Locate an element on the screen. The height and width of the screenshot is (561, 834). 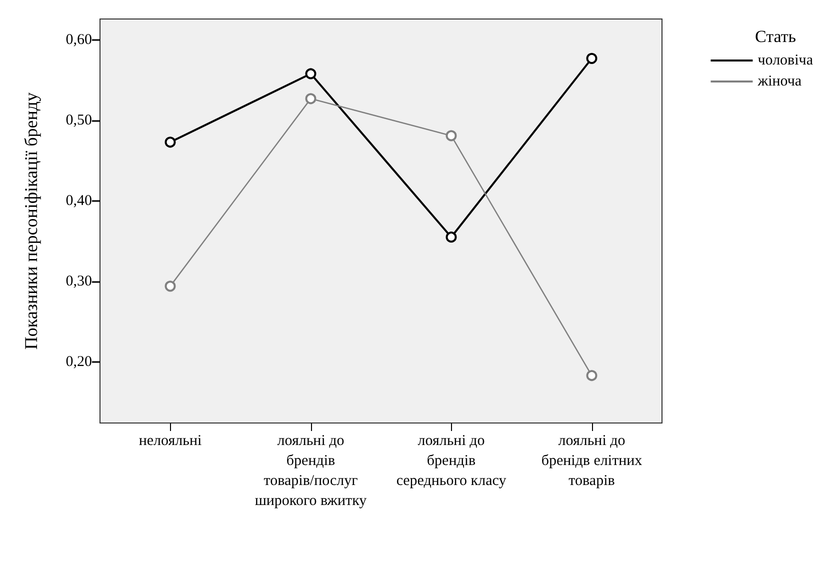
y-axis-title: Показники персоніфікації бренду is located at coordinates (31, 221).